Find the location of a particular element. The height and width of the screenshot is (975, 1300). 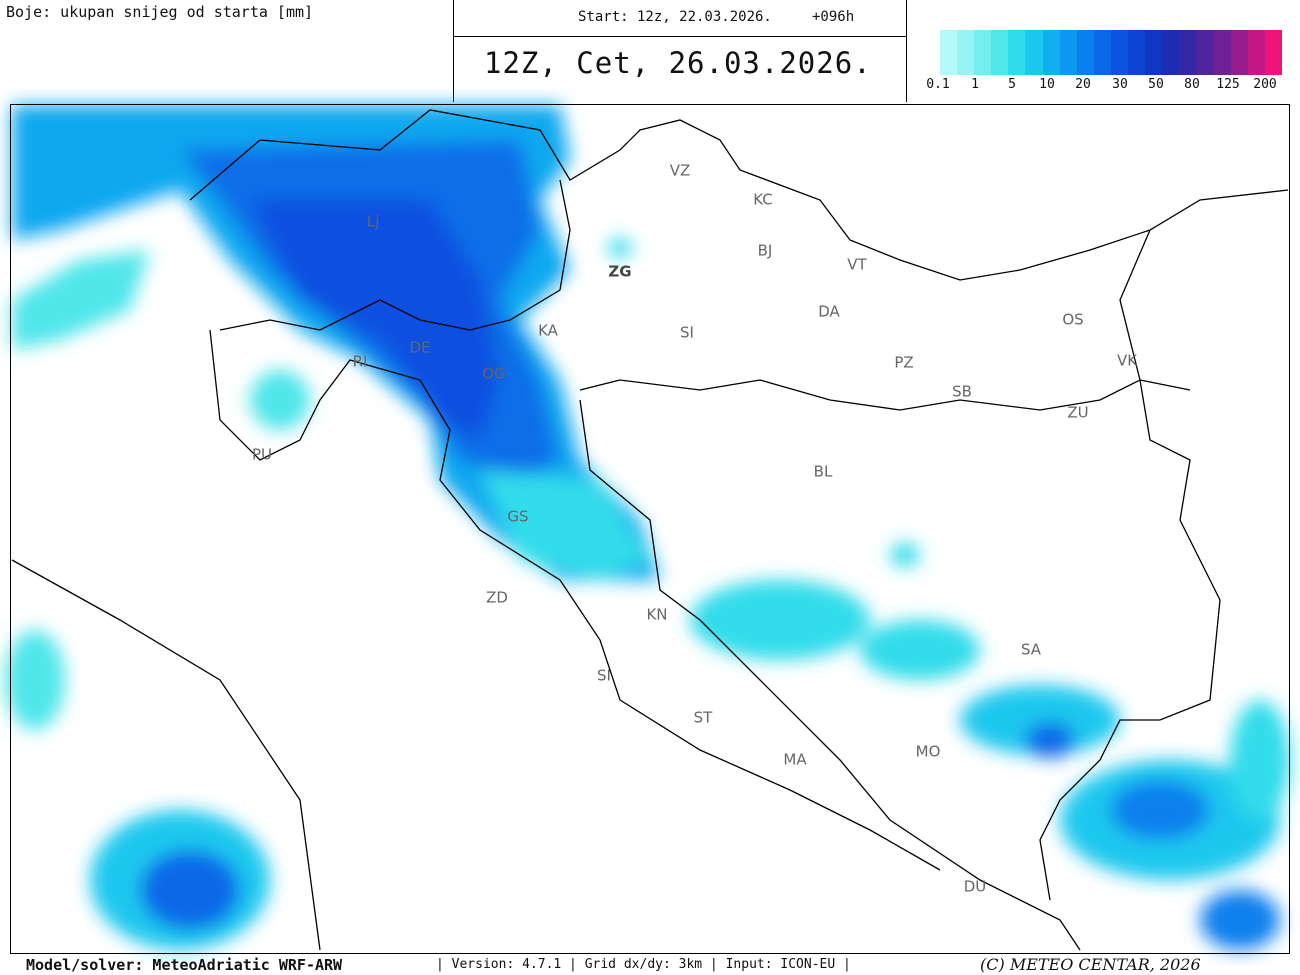

colorbar-label: 10 is located at coordinates (1047, 84).